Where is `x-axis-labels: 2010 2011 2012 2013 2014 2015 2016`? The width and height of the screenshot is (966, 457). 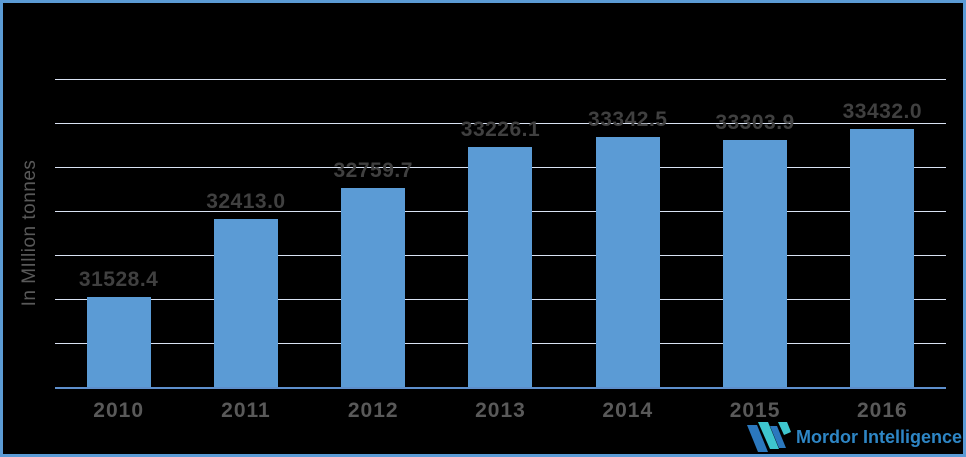 x-axis-labels: 2010 2011 2012 2013 2014 2015 2016 is located at coordinates (500, 411).